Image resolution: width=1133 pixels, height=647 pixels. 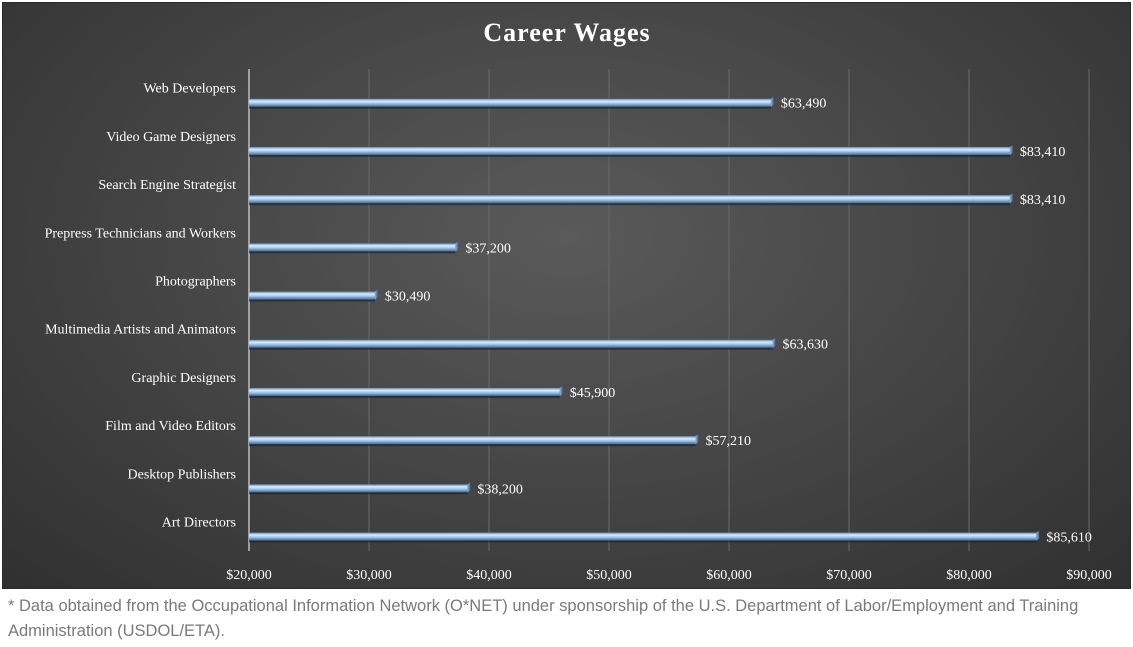 What do you see at coordinates (566, 32) in the screenshot?
I see `chart-title: Career Wages` at bounding box center [566, 32].